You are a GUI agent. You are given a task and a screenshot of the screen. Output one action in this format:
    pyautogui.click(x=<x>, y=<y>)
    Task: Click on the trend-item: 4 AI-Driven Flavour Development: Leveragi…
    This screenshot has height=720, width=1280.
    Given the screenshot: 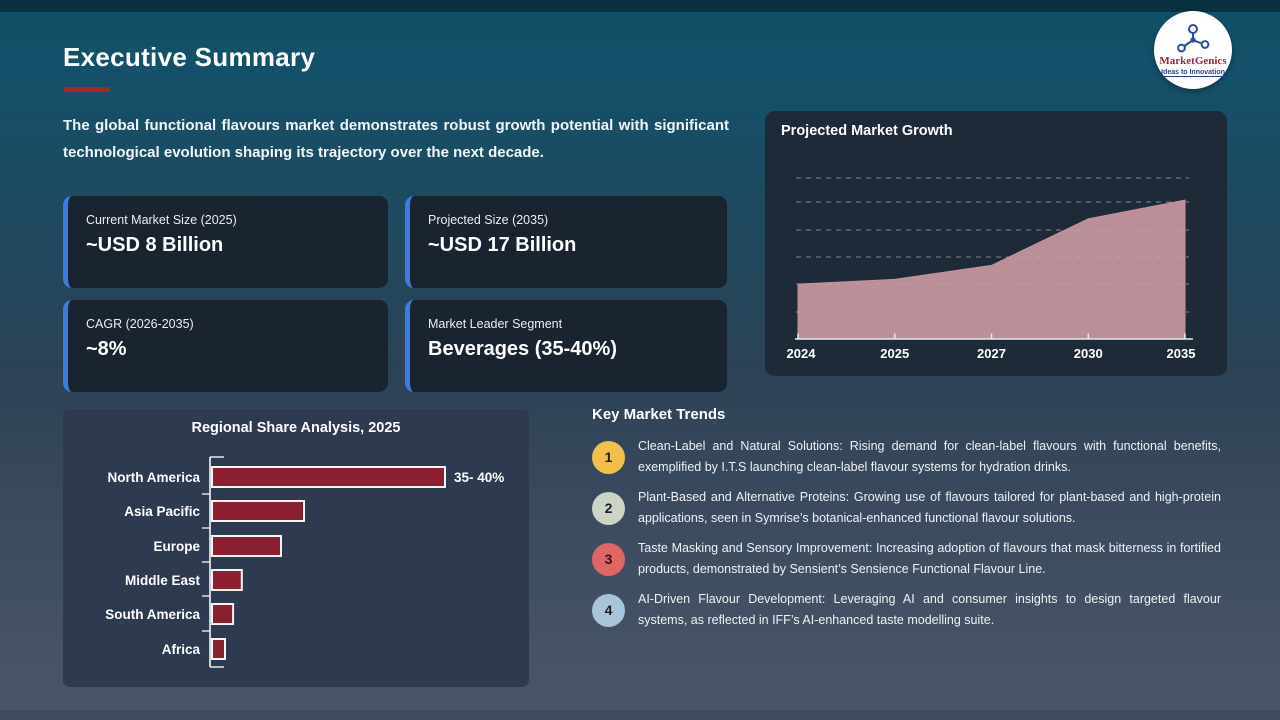 What is the action you would take?
    pyautogui.click(x=907, y=610)
    